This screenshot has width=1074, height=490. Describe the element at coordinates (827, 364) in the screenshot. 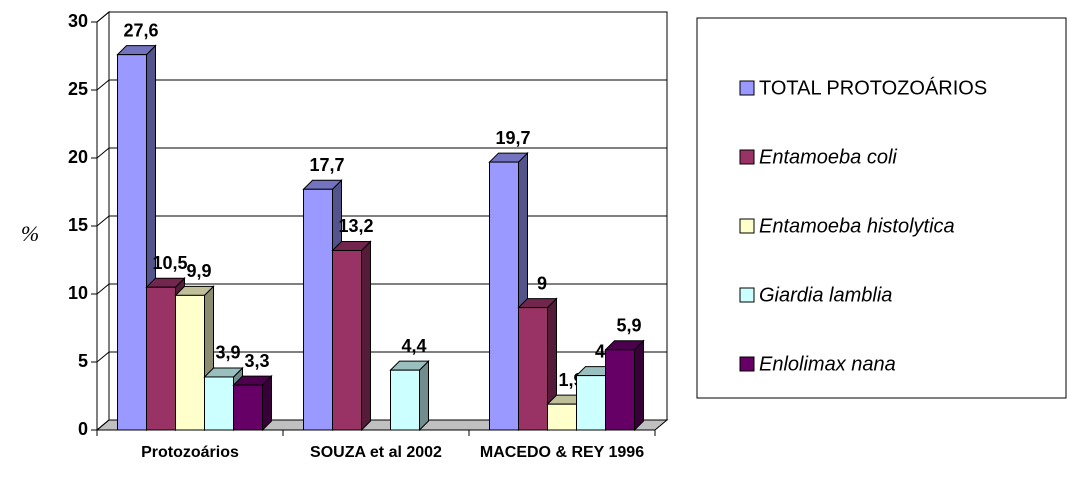

I see `legend-label: Enlolimax nana` at that location.